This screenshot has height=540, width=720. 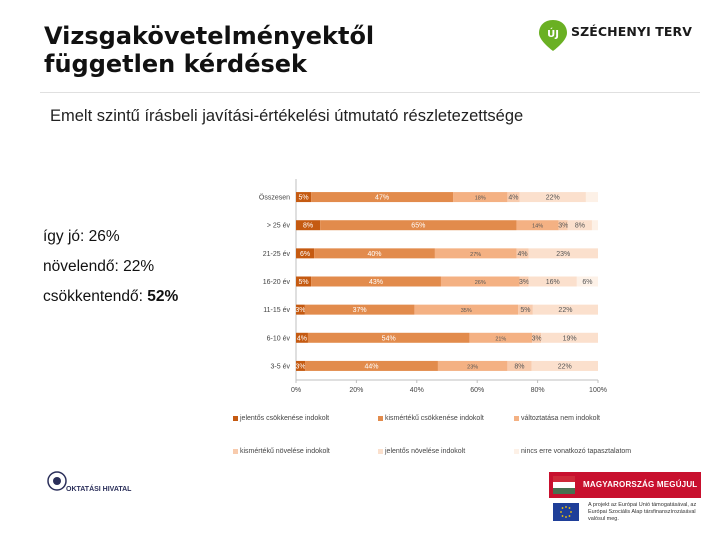 What do you see at coordinates (99, 489) in the screenshot?
I see `oktatasi-hivatal-text: OKTATÁSI HIVATAL` at bounding box center [99, 489].